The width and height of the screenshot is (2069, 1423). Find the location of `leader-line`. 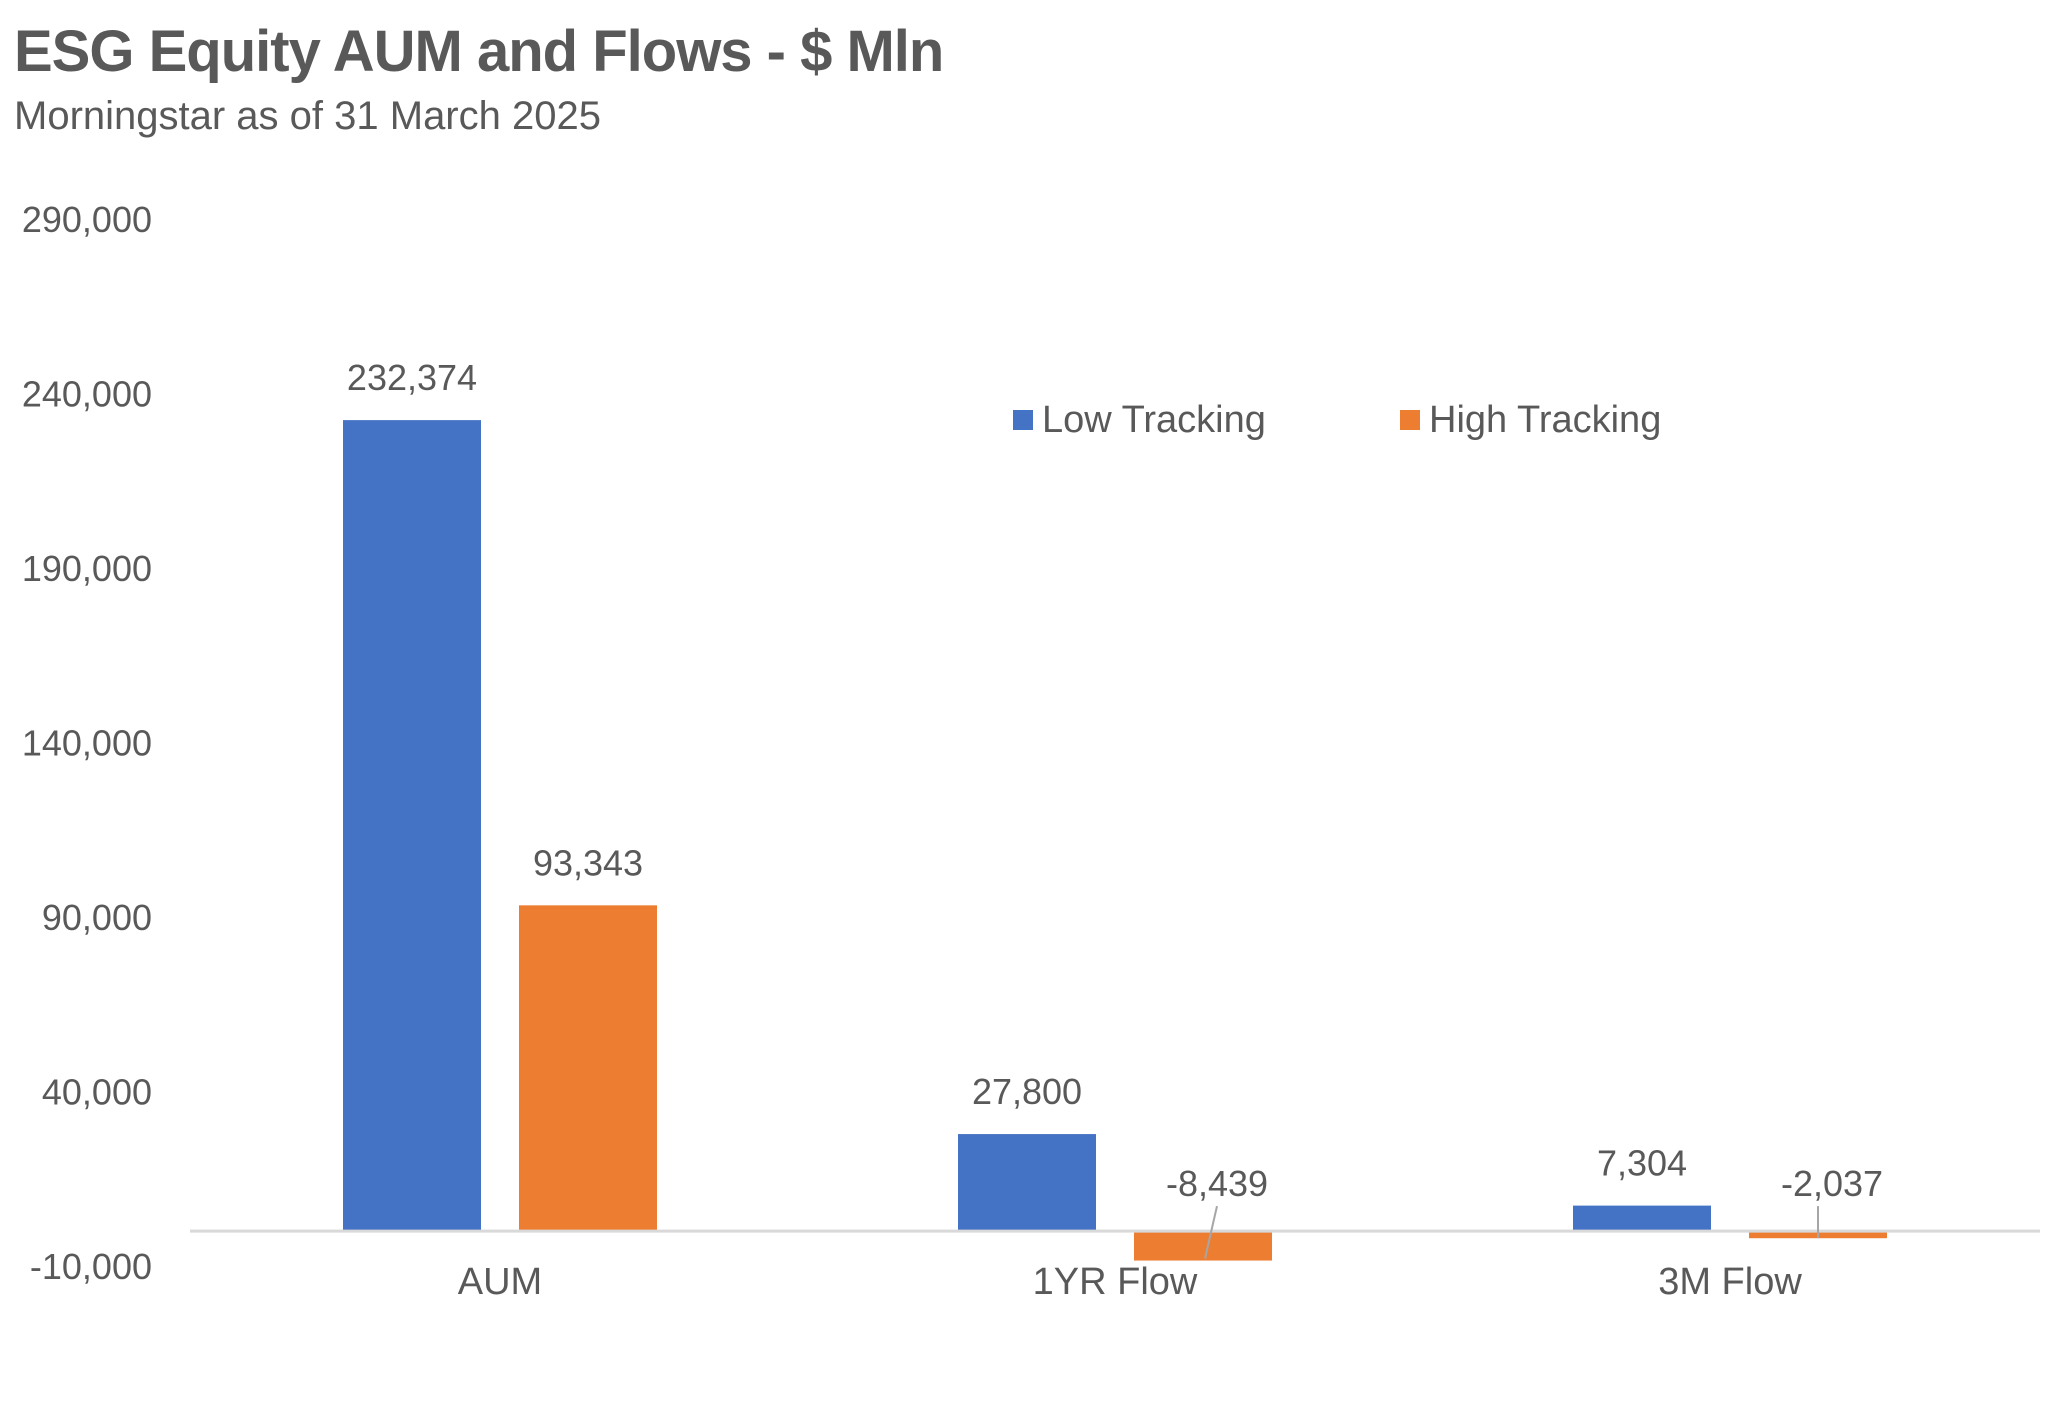

leader-line is located at coordinates (1211, 1232).